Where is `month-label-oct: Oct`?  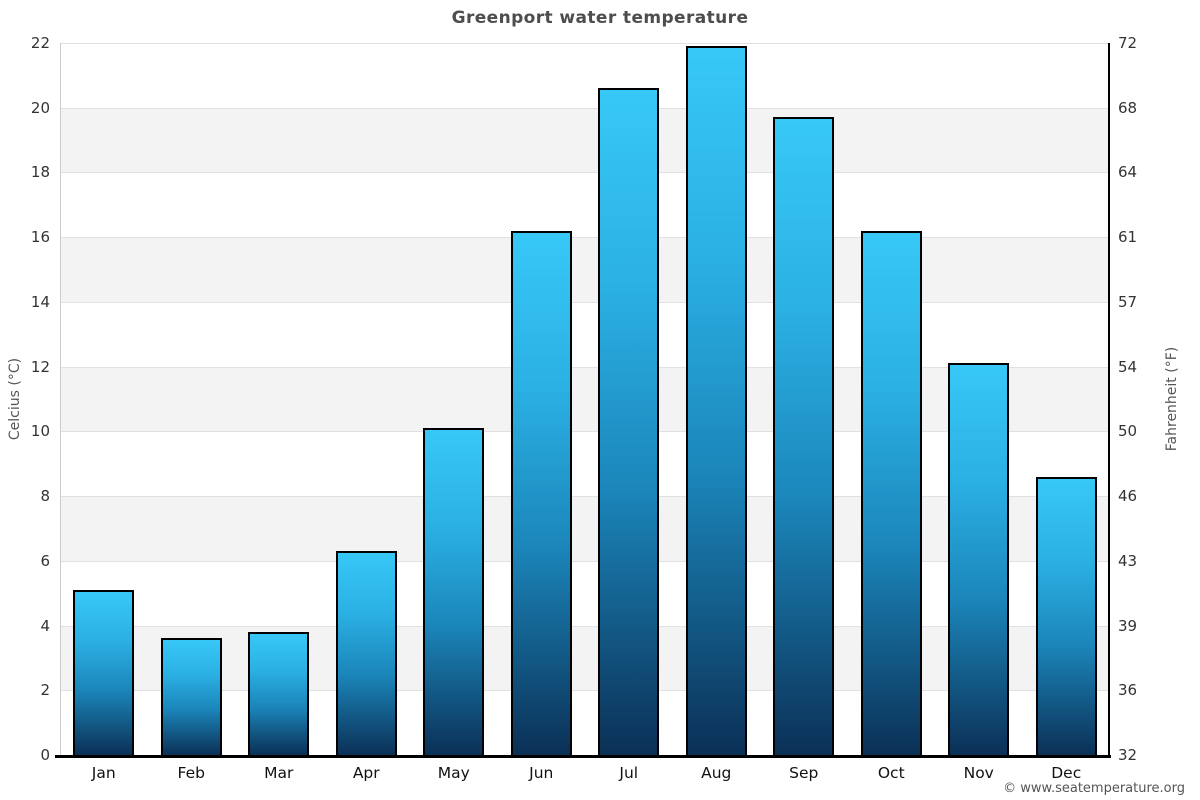
month-label-oct: Oct is located at coordinates (891, 773).